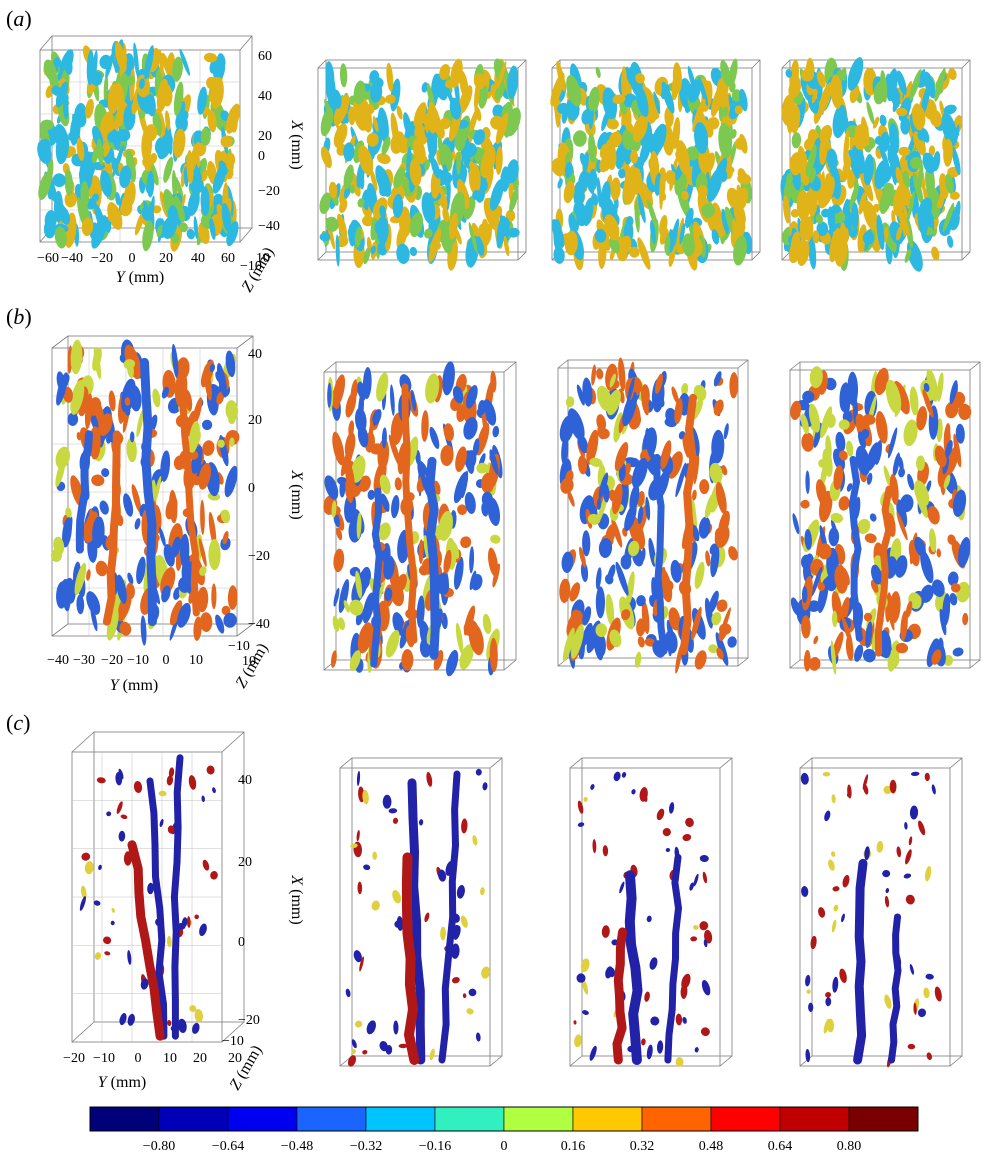  What do you see at coordinates (265, 56) in the screenshot?
I see `x-tick-label: 60` at bounding box center [265, 56].